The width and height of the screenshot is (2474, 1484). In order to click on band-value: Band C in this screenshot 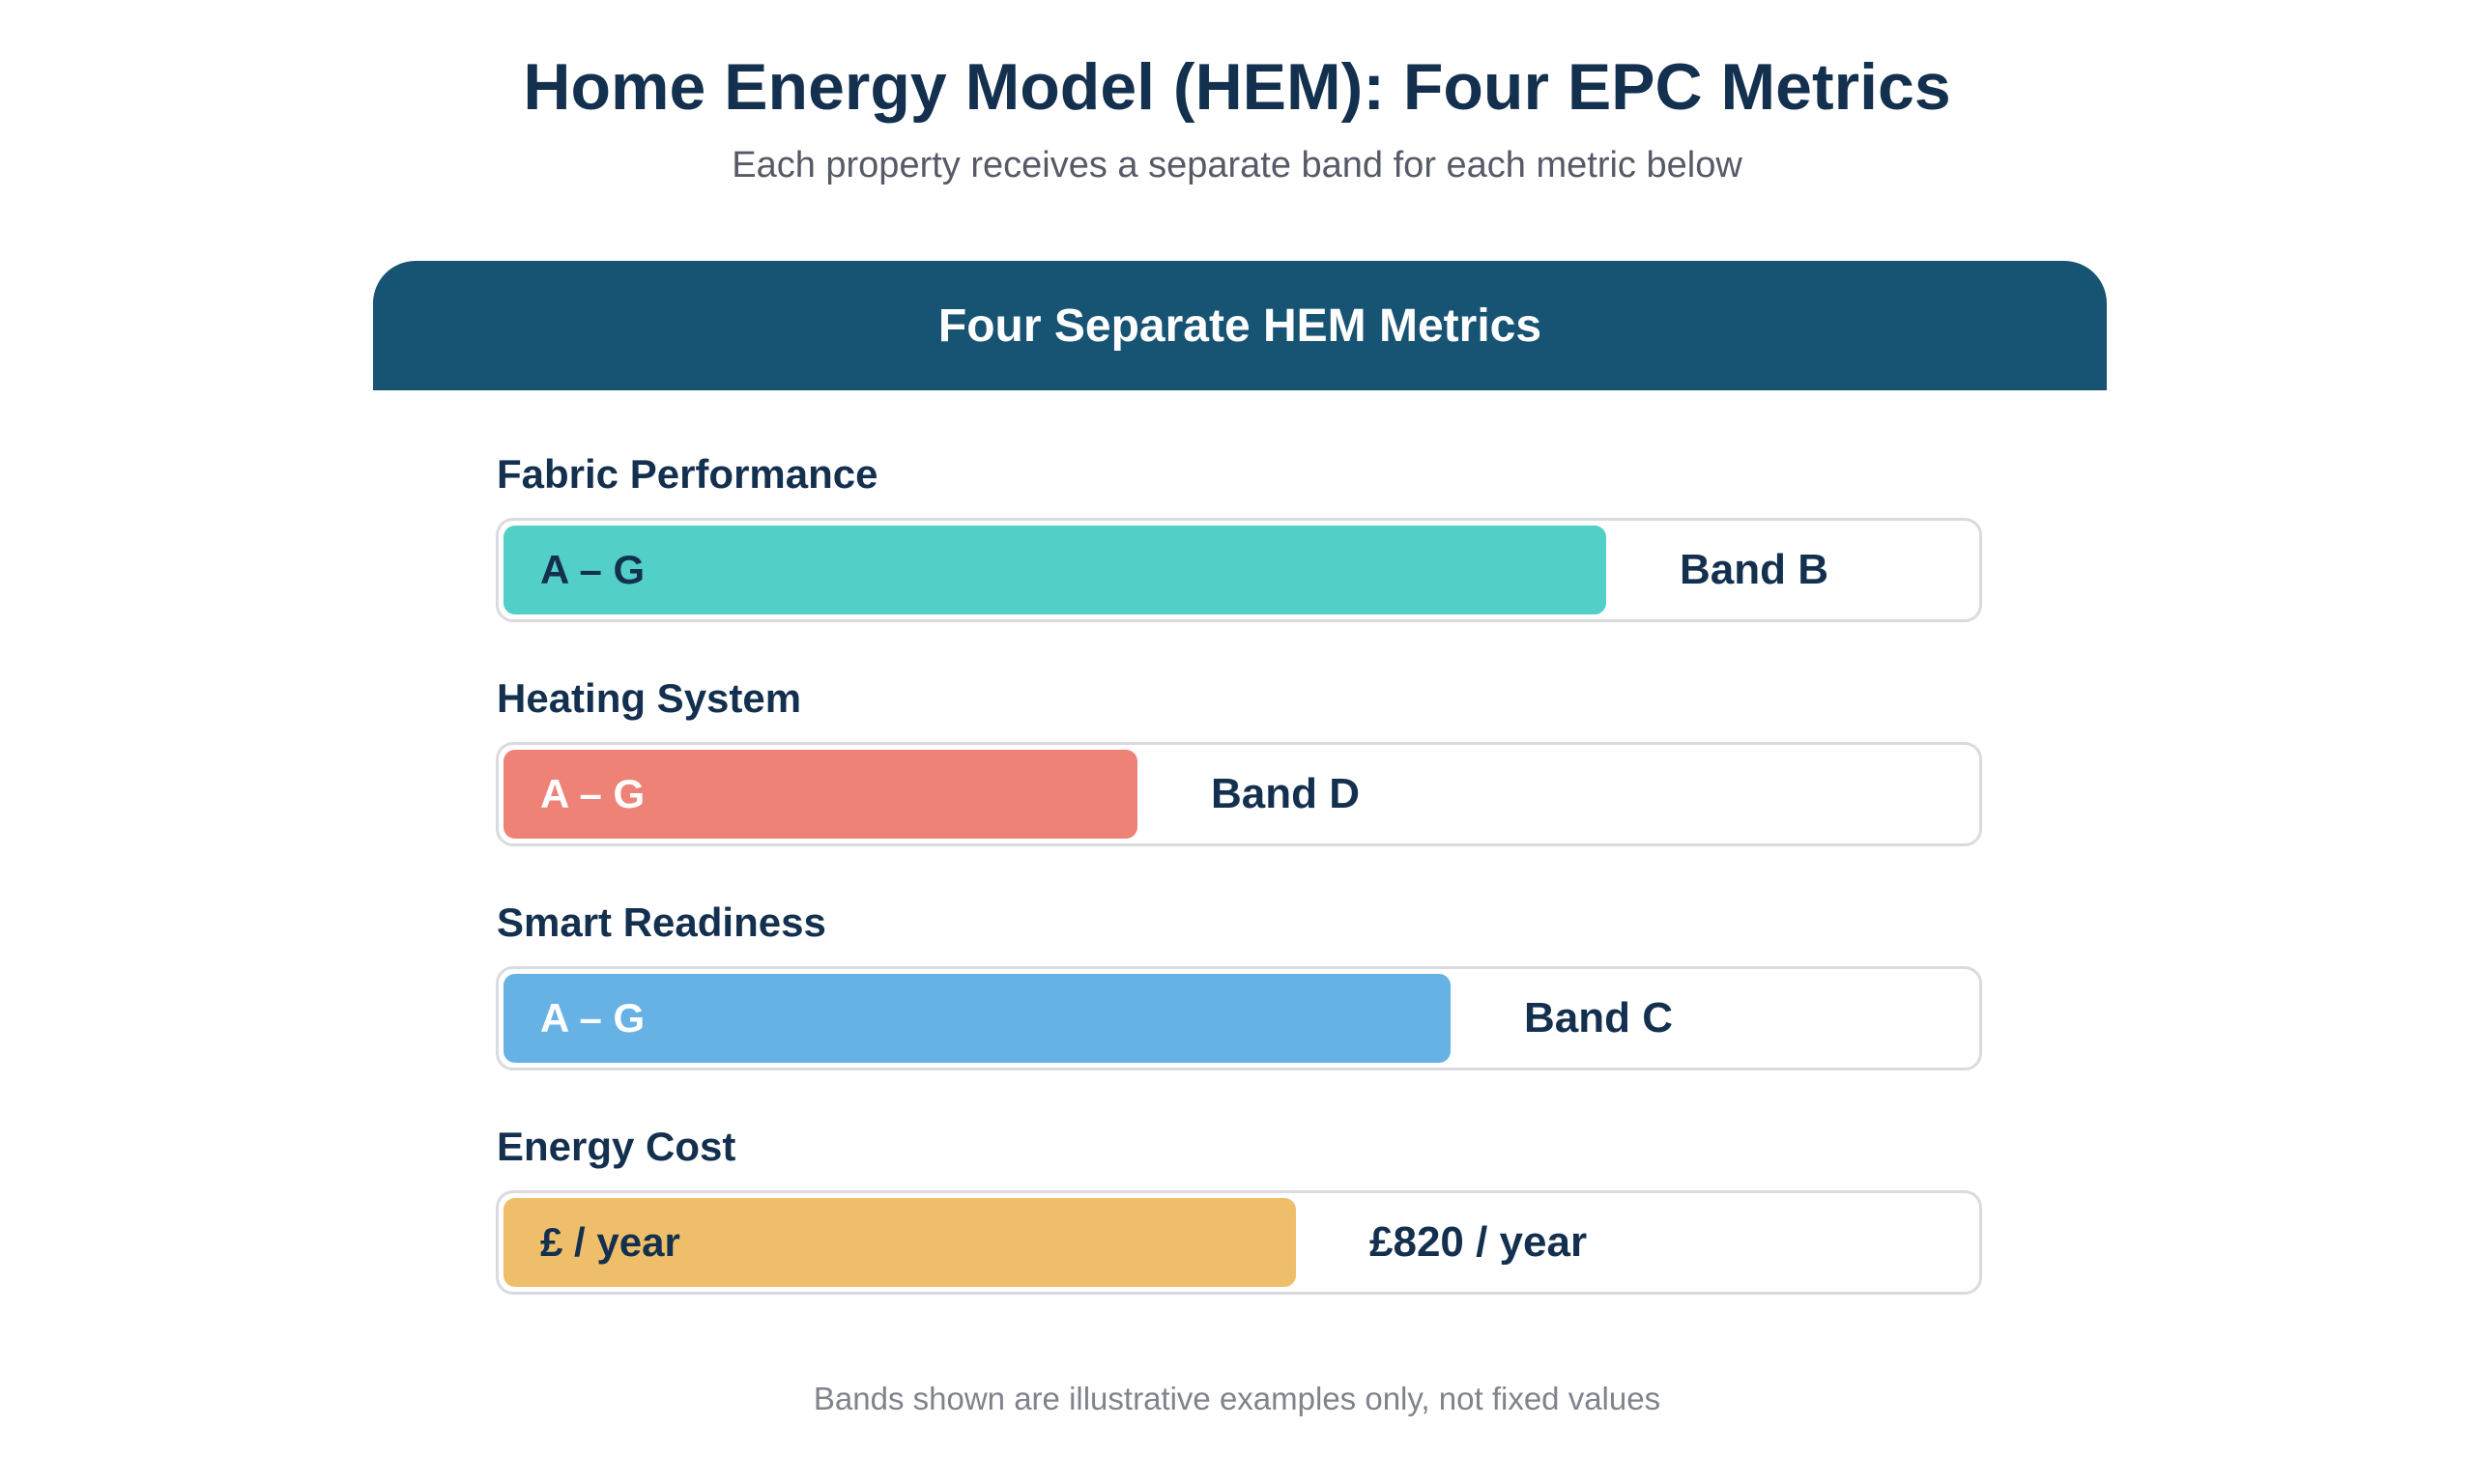, I will do `click(1599, 1018)`.